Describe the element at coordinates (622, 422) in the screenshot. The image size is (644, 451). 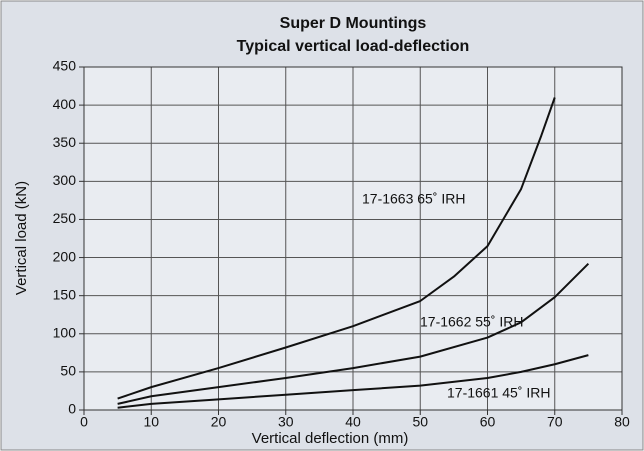
I see `x-tick-label: 80` at that location.